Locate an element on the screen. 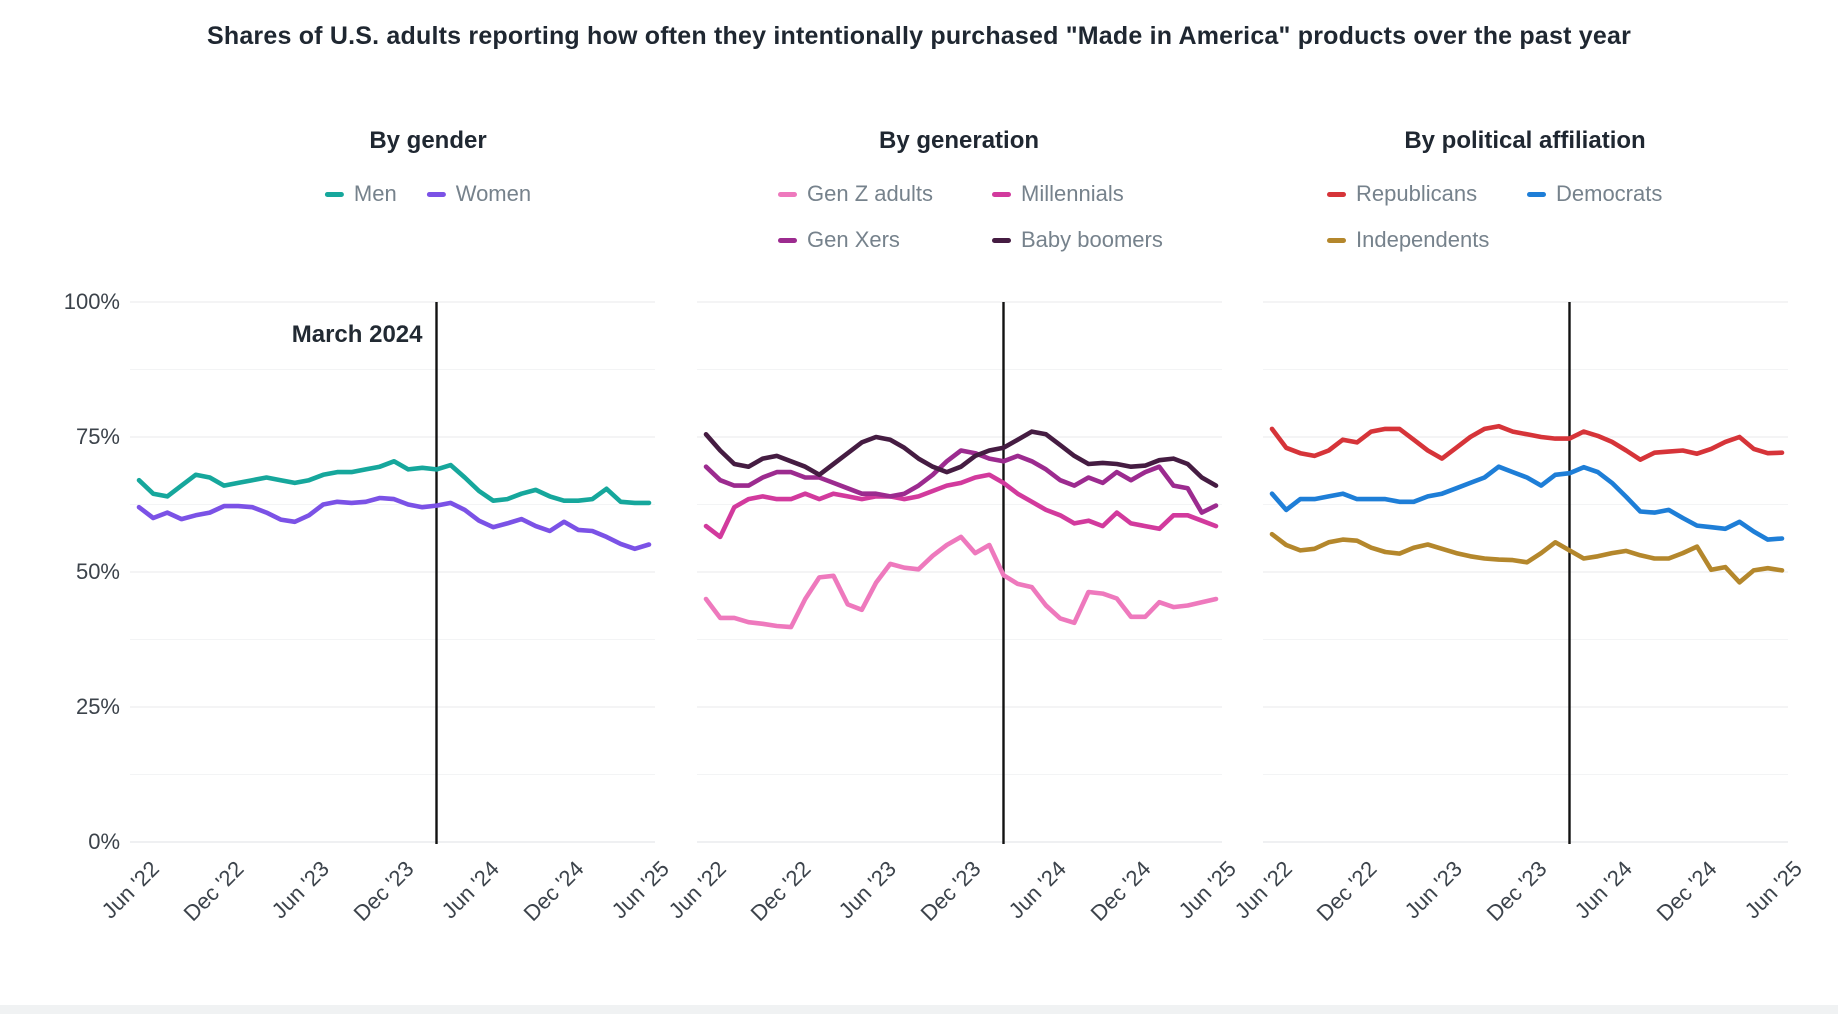 Image resolution: width=1838 pixels, height=1014 pixels. panel-title-political: By political affiliation is located at coordinates (1525, 140).